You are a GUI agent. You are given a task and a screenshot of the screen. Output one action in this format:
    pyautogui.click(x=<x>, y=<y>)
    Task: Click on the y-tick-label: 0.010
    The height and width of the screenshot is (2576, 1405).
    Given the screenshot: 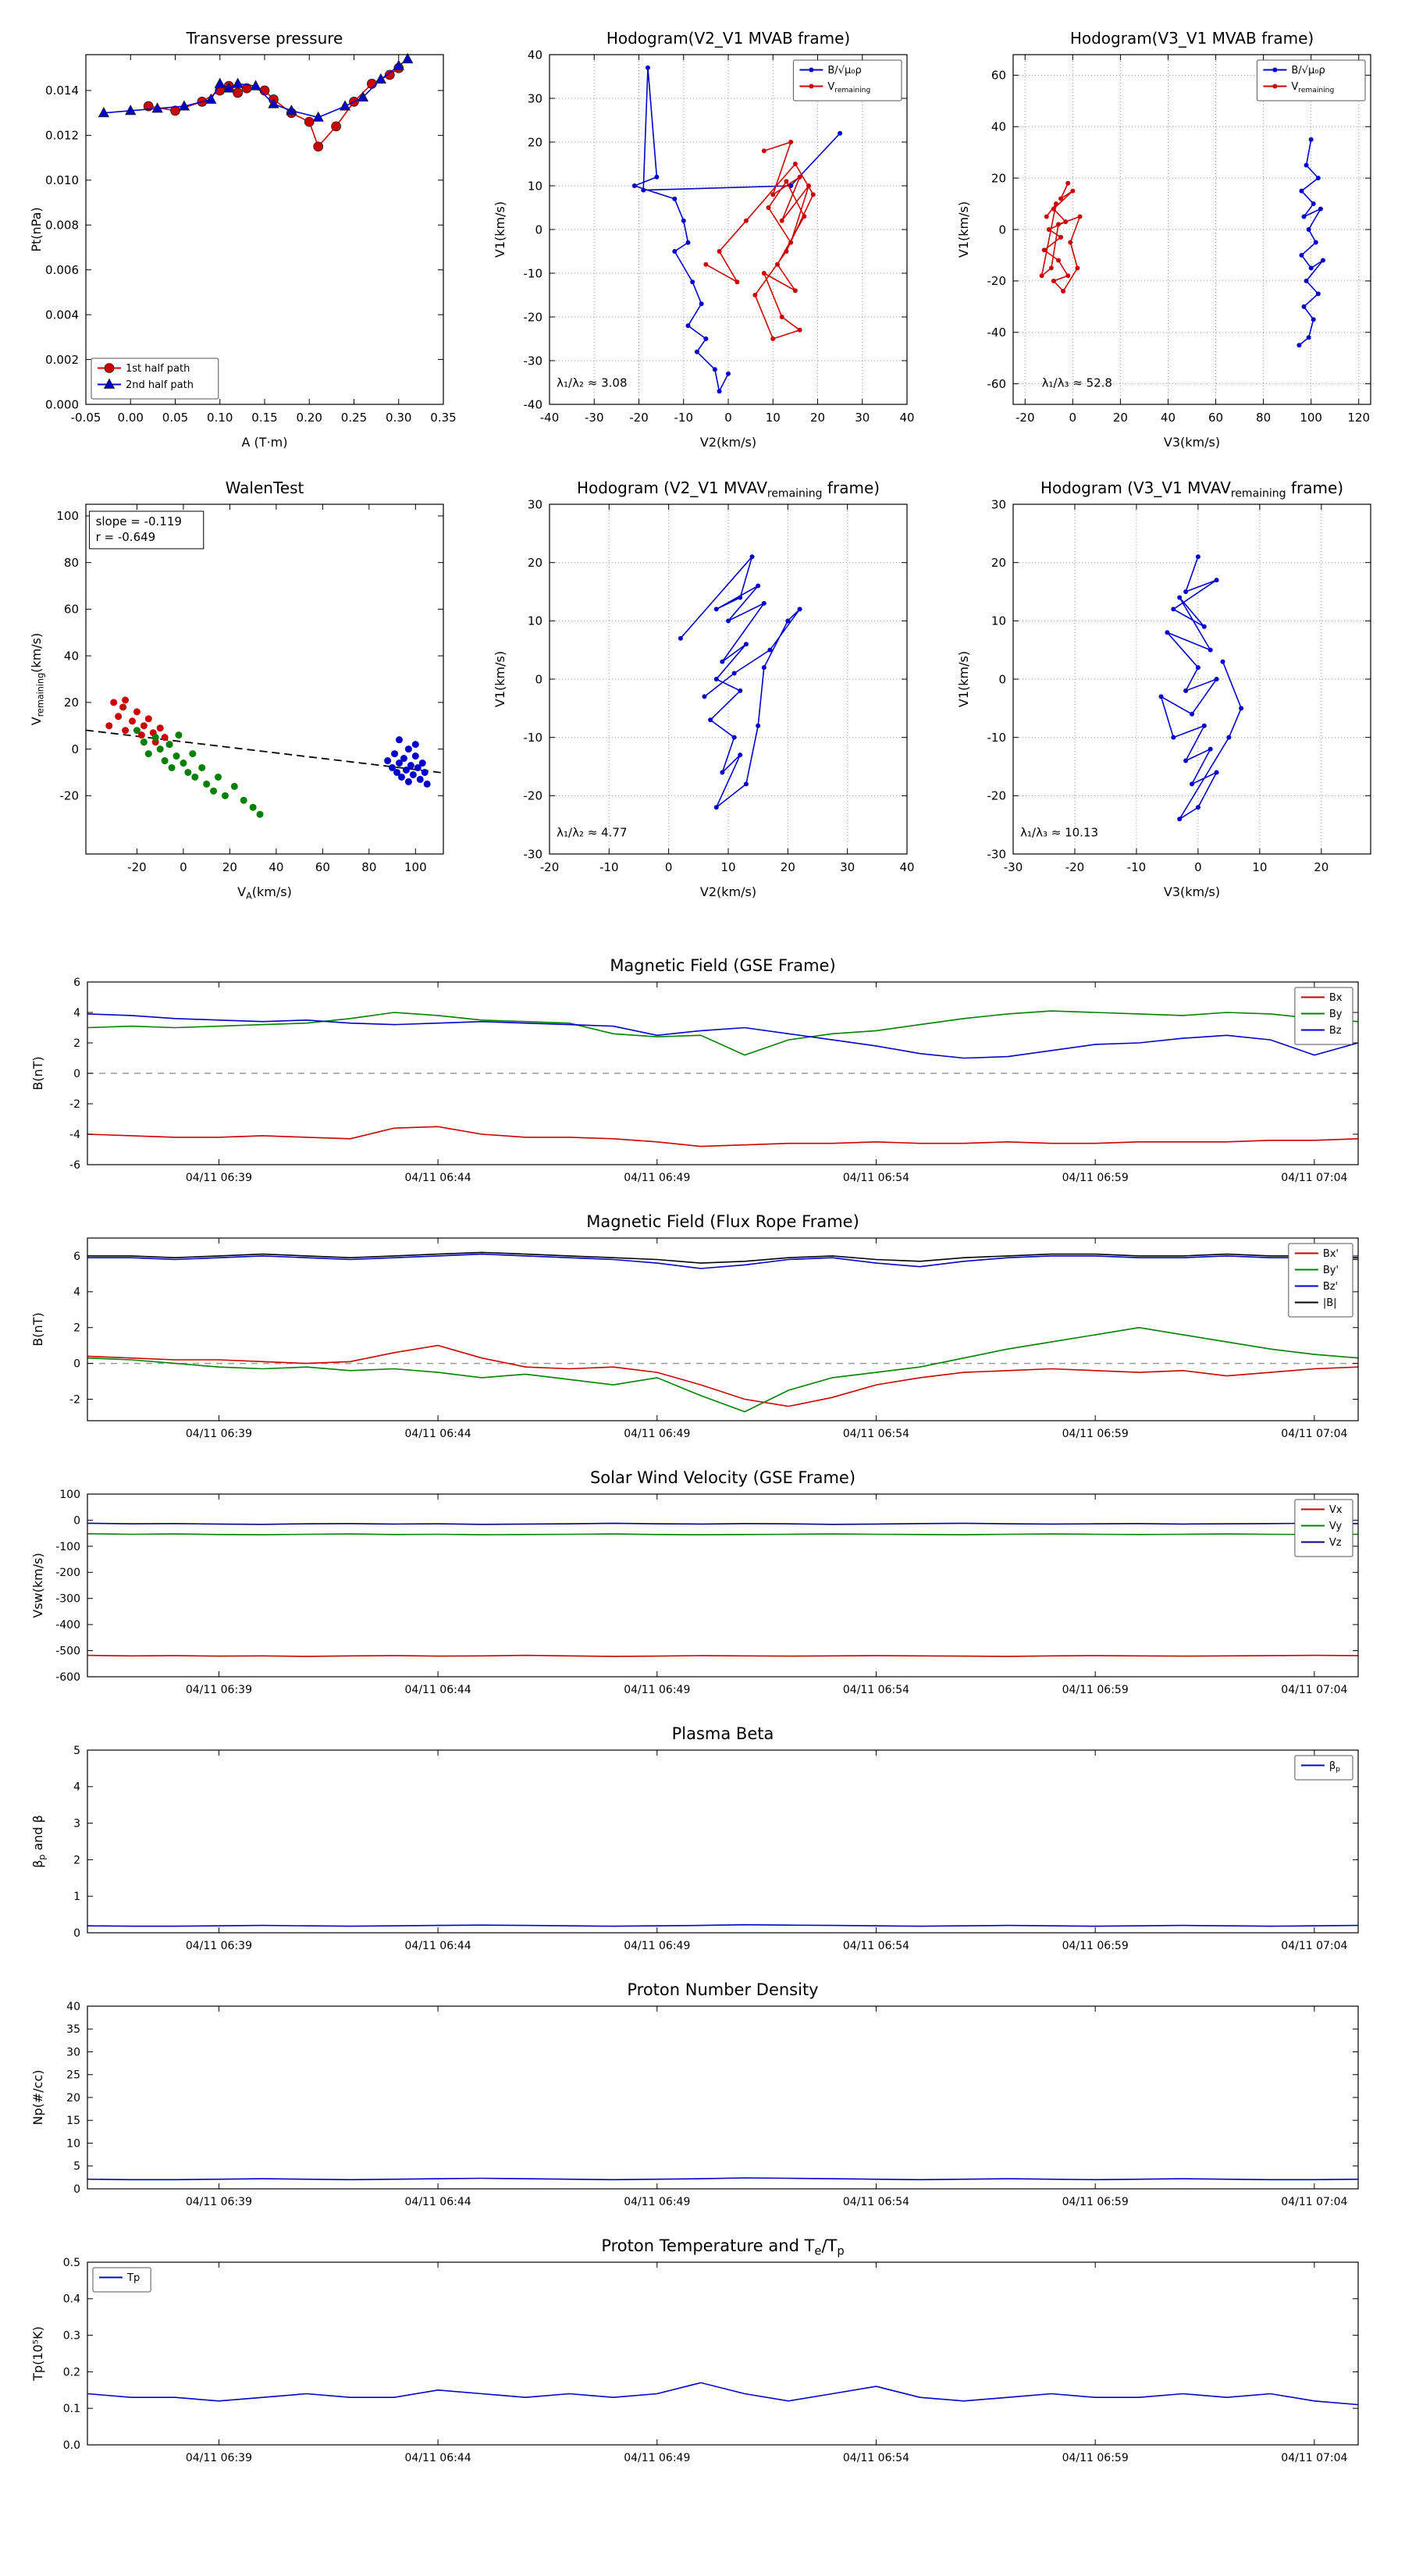 What is the action you would take?
    pyautogui.click(x=62, y=180)
    